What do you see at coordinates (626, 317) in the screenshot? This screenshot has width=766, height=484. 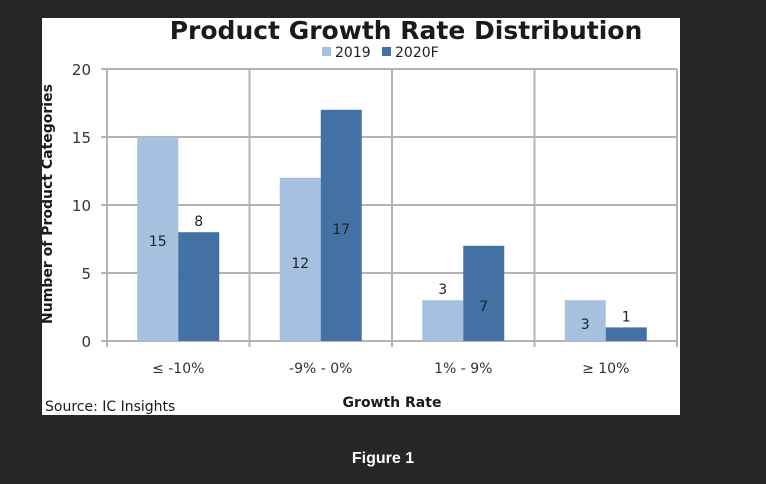 I see `data-label: 1` at bounding box center [626, 317].